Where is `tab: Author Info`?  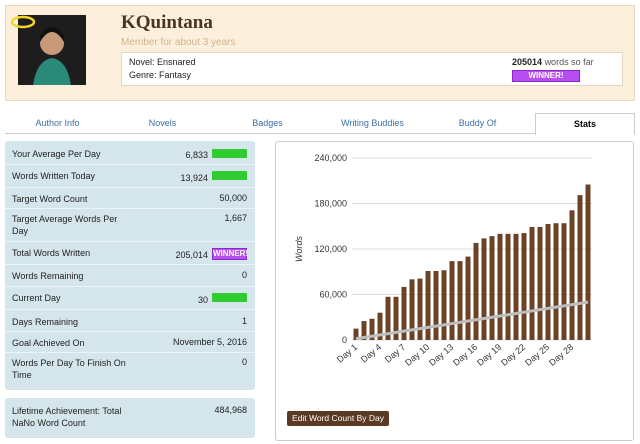
tab: Author Info is located at coordinates (57, 123).